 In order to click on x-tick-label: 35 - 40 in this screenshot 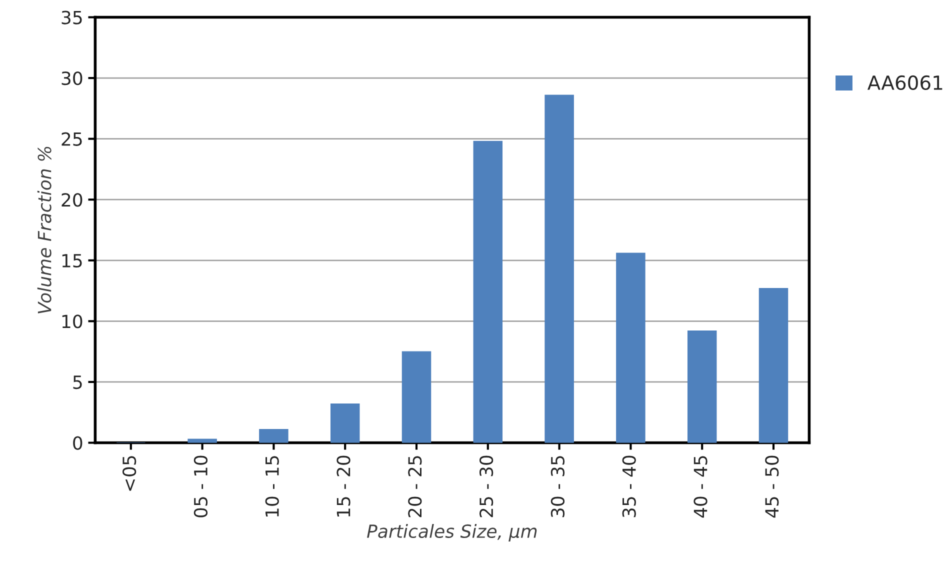, I will do `click(629, 487)`.